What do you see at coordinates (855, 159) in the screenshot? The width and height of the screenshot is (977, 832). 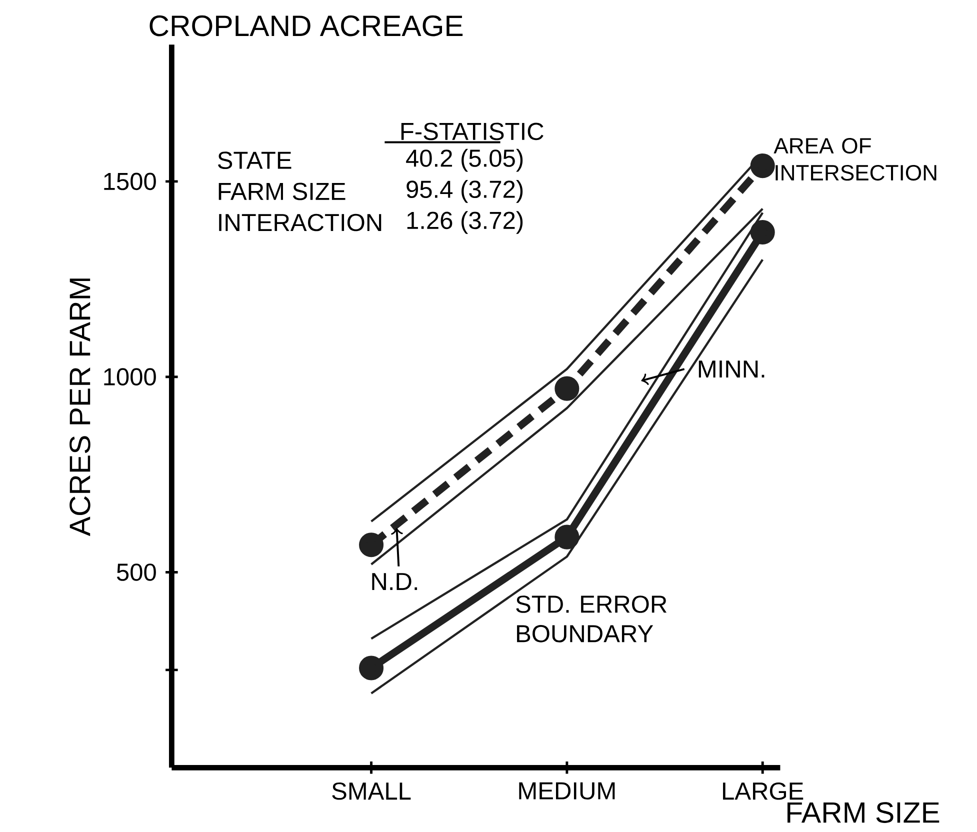 I see `annotation: AREA OF INTERSECTION` at bounding box center [855, 159].